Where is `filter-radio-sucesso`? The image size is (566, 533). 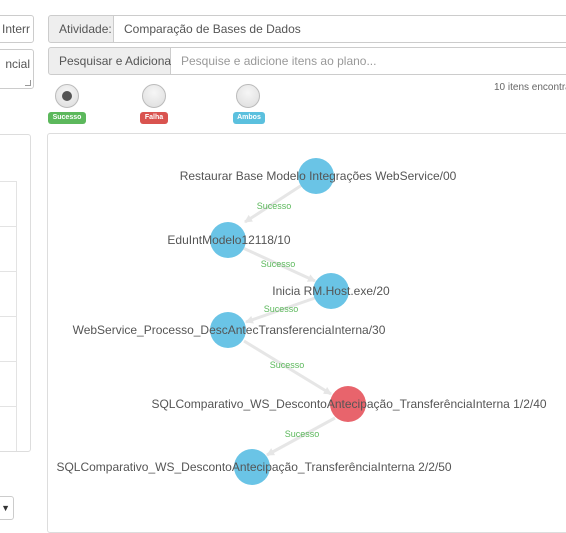
filter-radio-sucesso is located at coordinates (67, 96).